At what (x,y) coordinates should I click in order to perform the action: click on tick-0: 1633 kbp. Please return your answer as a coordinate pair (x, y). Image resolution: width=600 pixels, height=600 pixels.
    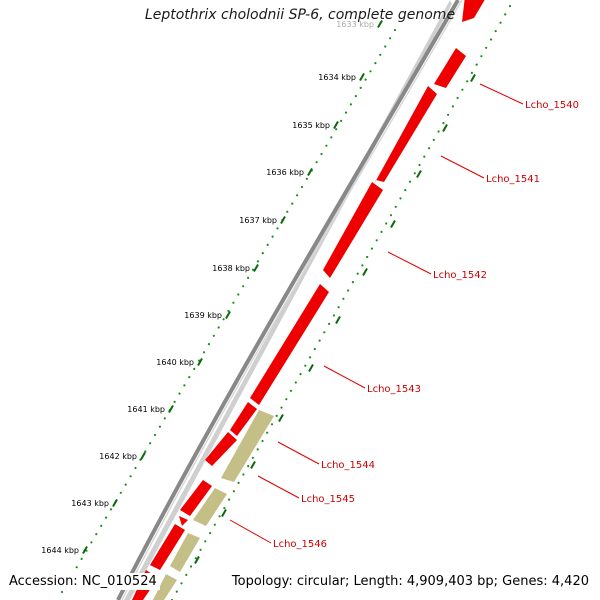
    Looking at the image, I should click on (359, 24).